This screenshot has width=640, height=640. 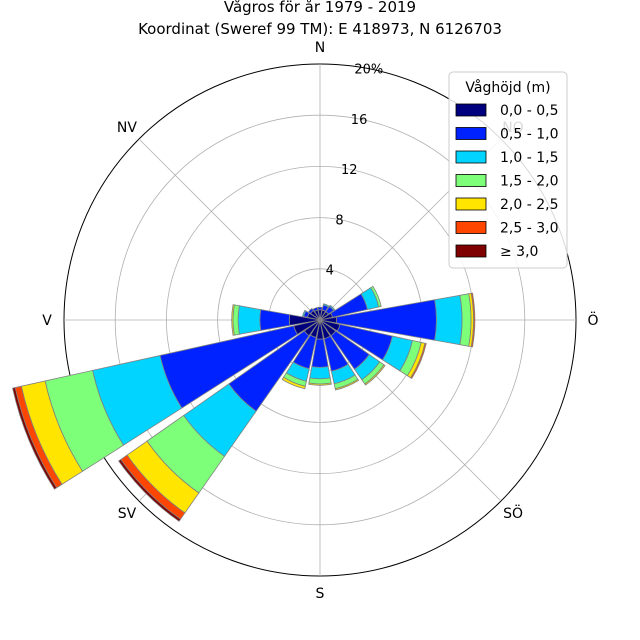 I want to click on legend-label: 0,5 - 1,0, so click(x=529, y=135).